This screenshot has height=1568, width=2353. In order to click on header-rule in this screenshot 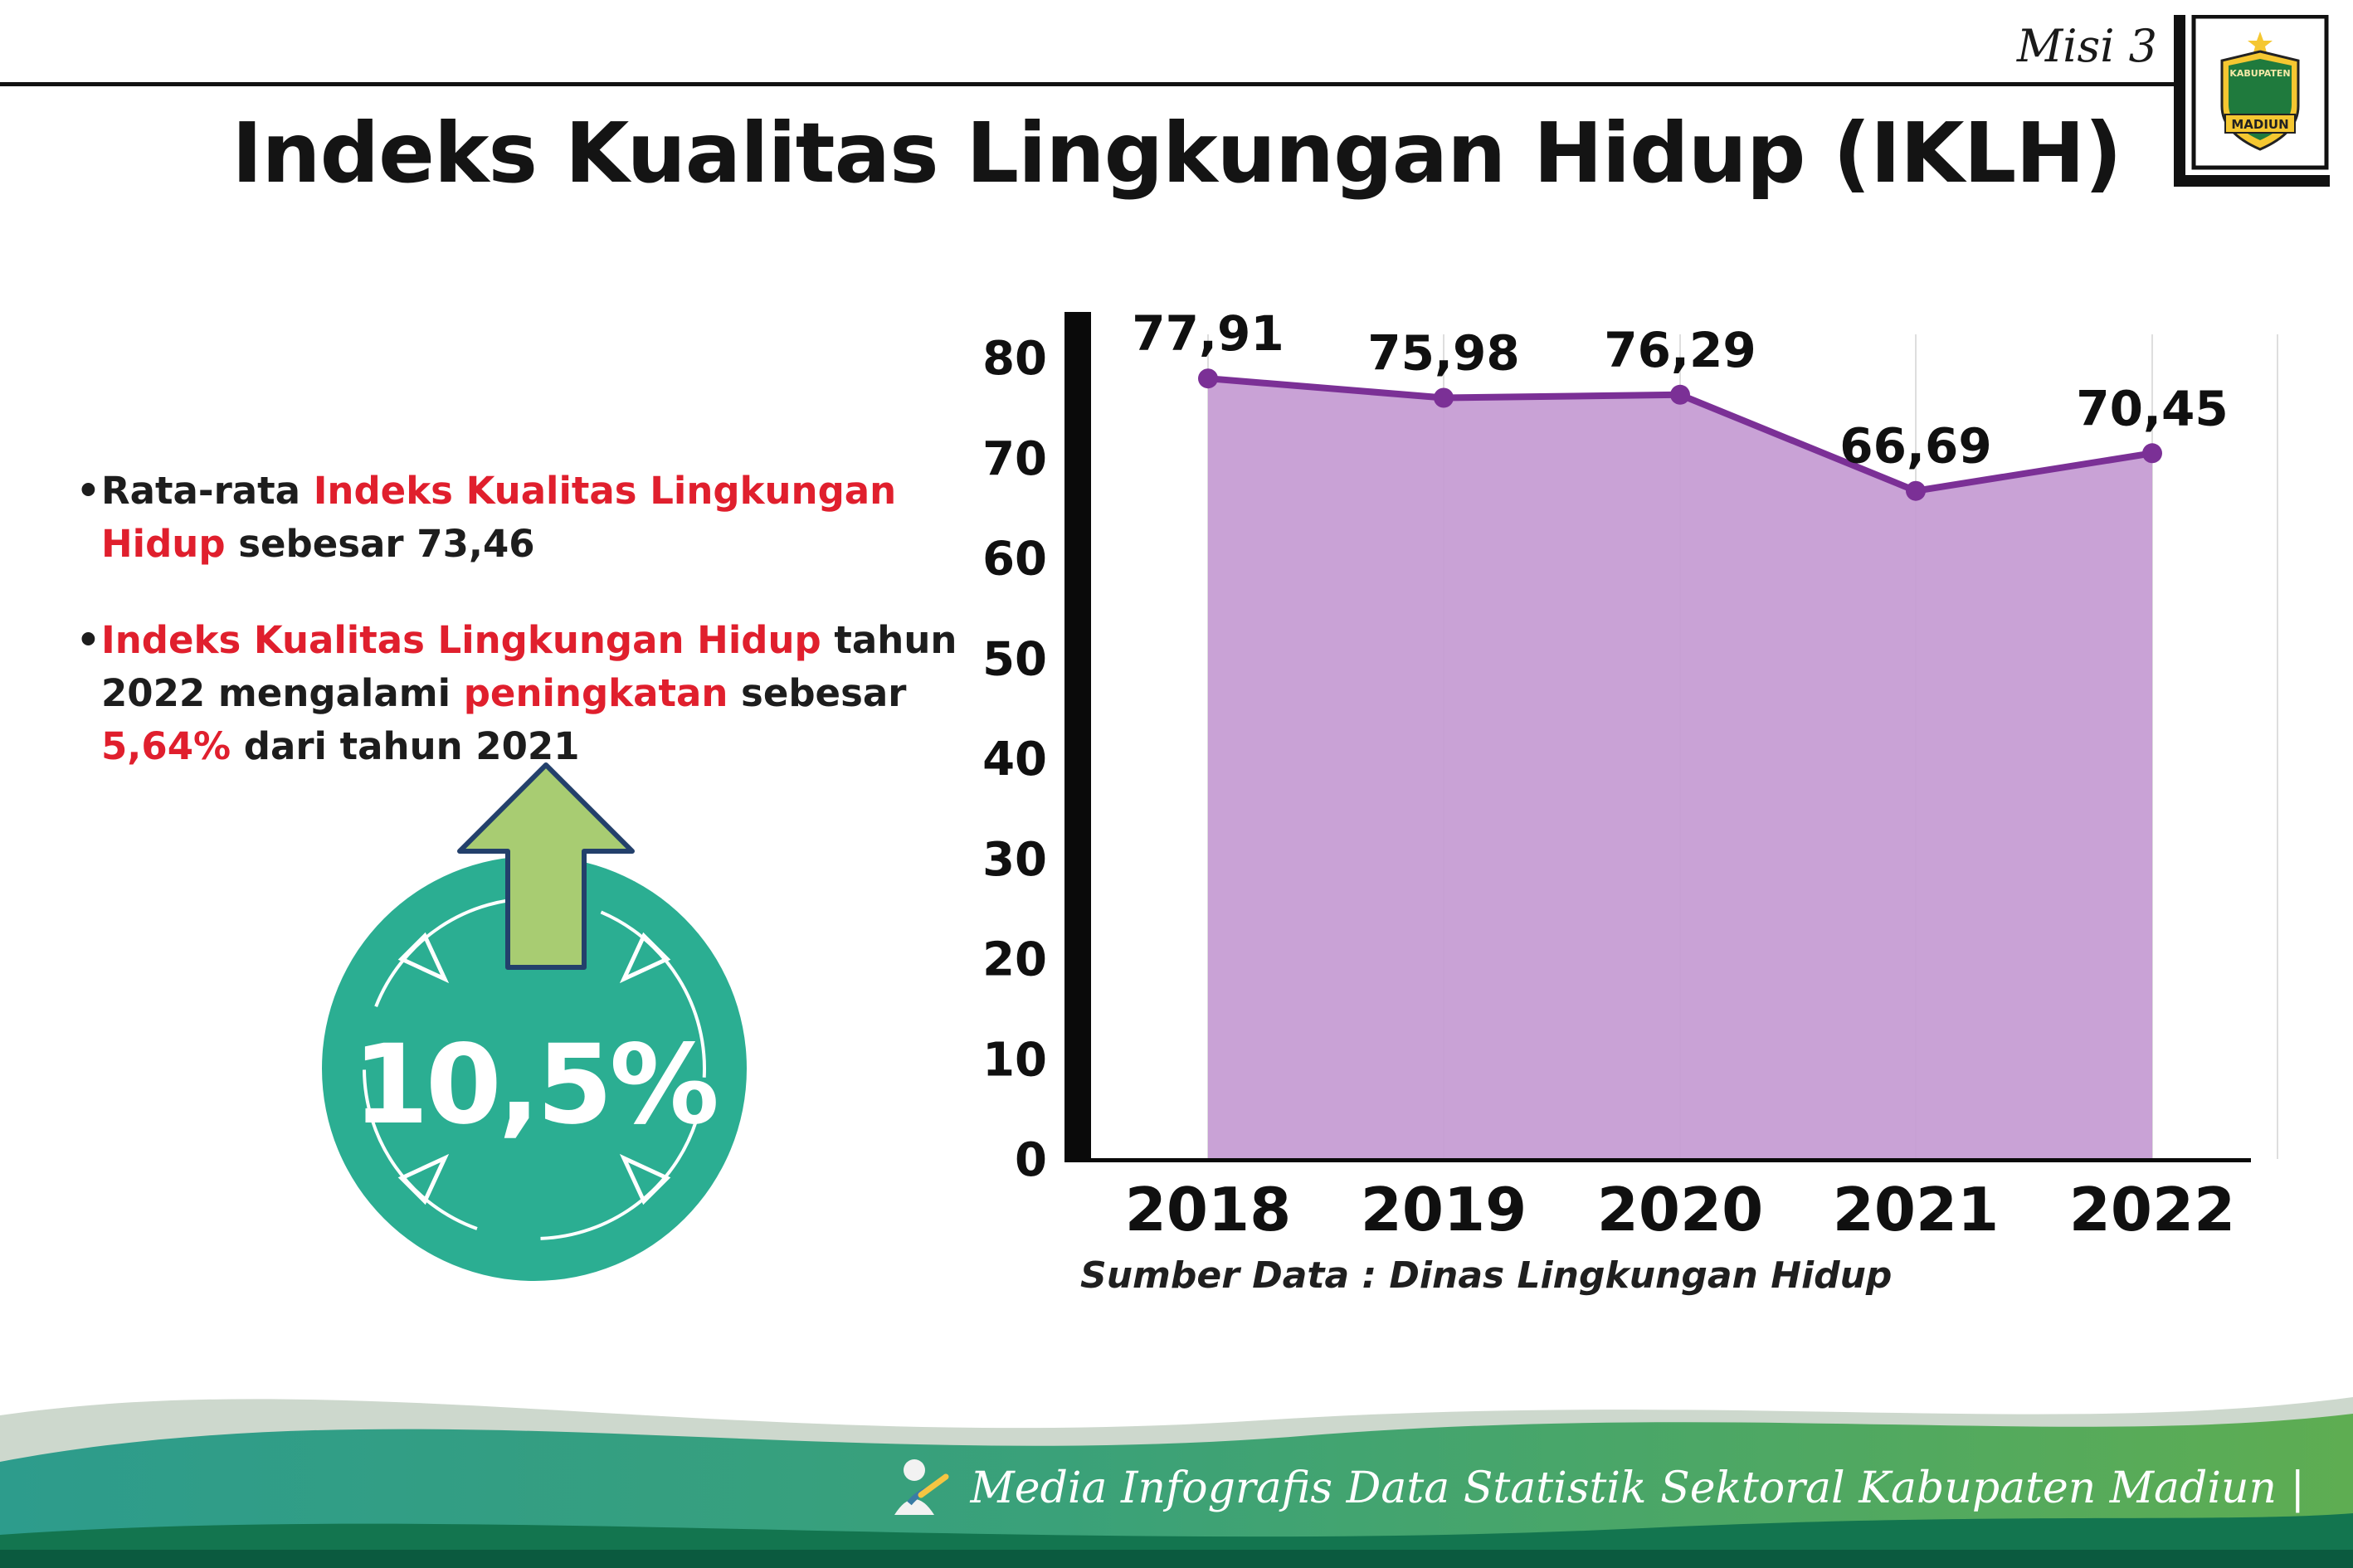, I will do `click(1091, 84)`.